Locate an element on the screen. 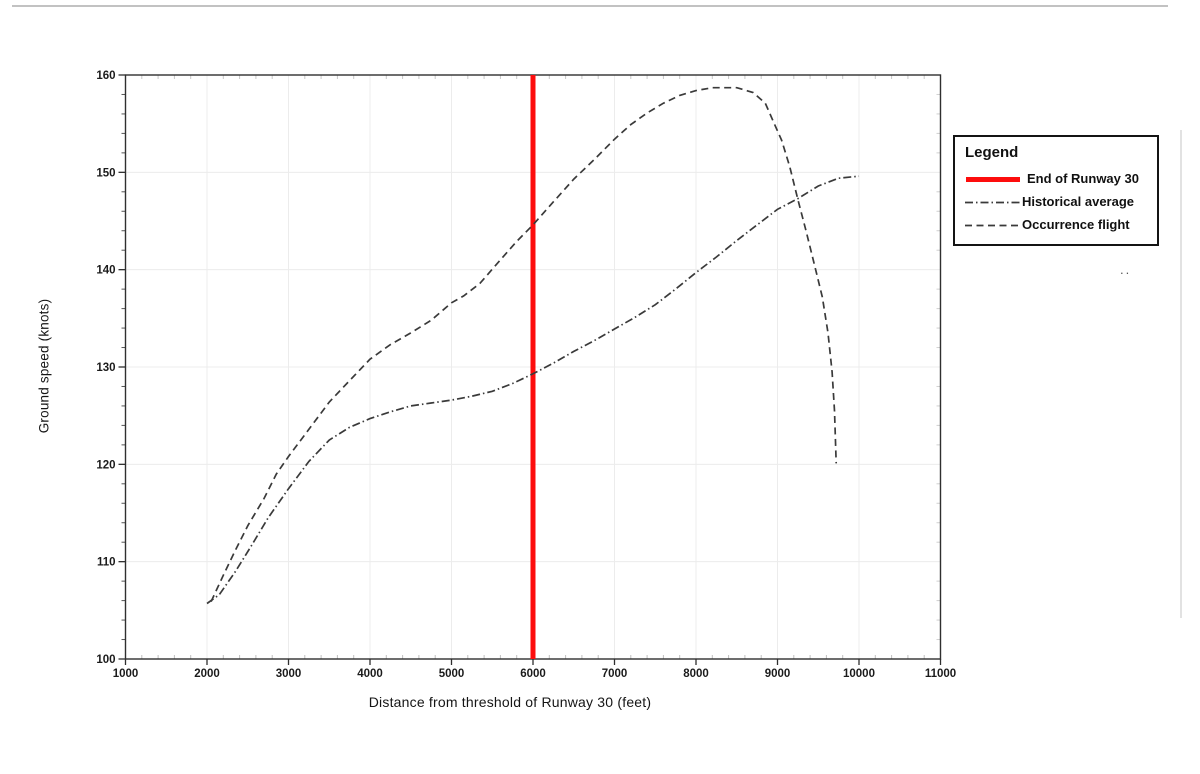 This screenshot has height=774, width=1200. svg-text: 1000 is located at coordinates (126, 674).